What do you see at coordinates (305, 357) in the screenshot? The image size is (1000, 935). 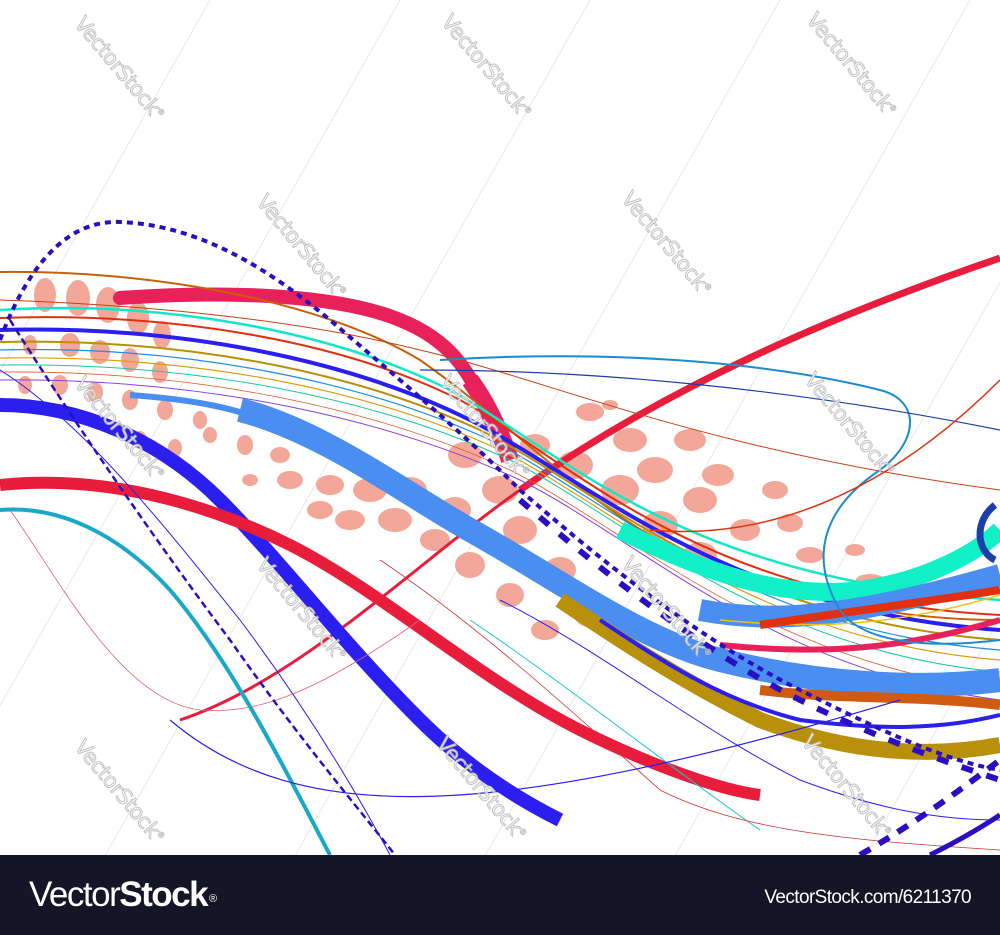 I see `crimson-ribbon` at bounding box center [305, 357].